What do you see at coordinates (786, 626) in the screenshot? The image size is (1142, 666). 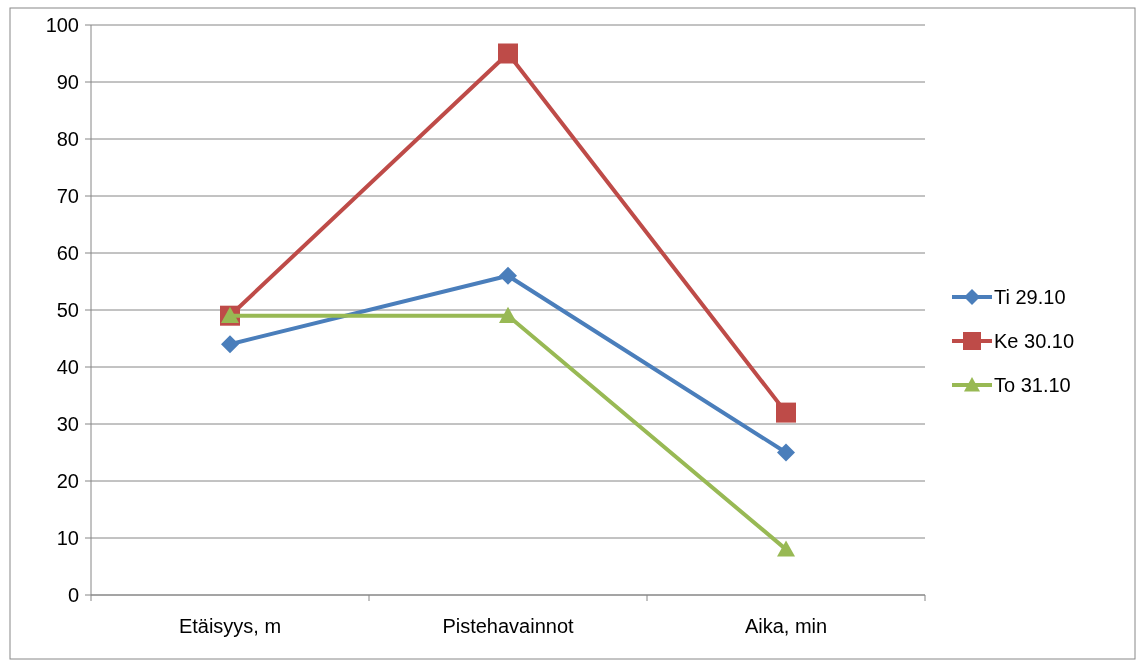 I see `x-tick-label: Aika, min` at bounding box center [786, 626].